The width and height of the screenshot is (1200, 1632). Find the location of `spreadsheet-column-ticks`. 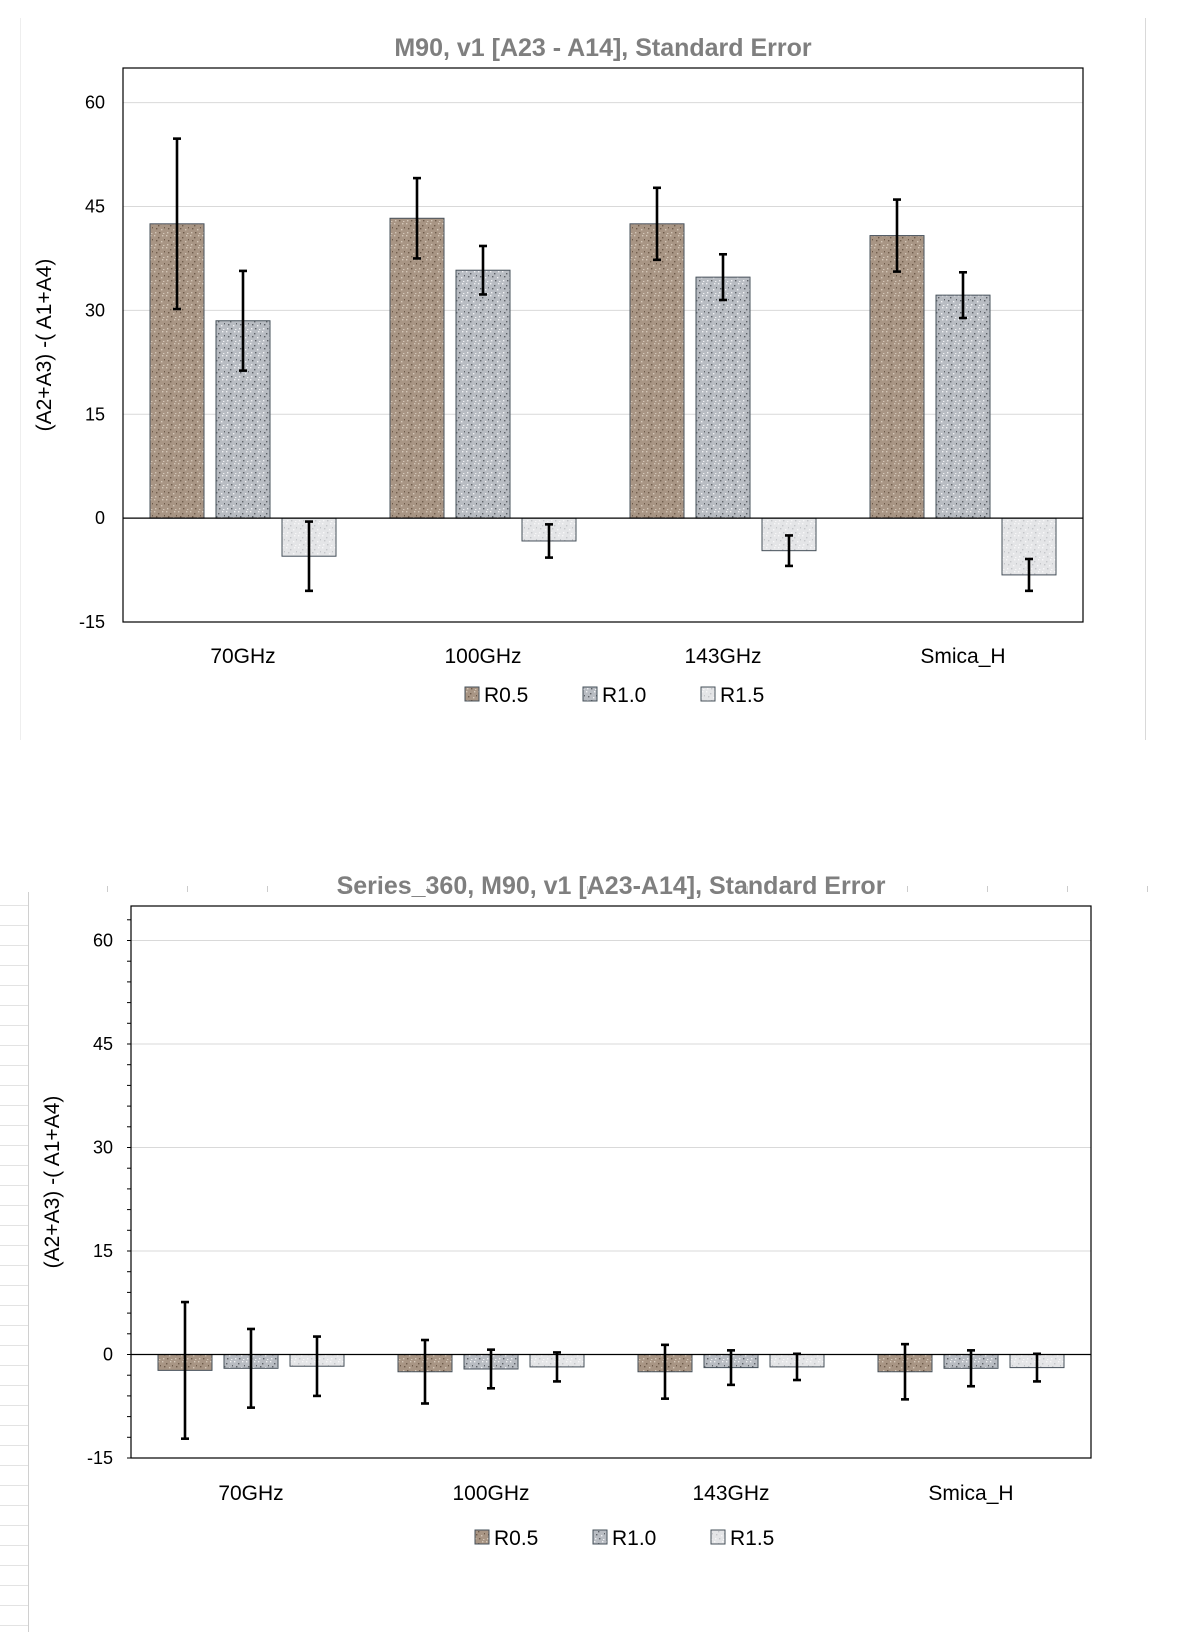

spreadsheet-column-ticks is located at coordinates (593, 889).